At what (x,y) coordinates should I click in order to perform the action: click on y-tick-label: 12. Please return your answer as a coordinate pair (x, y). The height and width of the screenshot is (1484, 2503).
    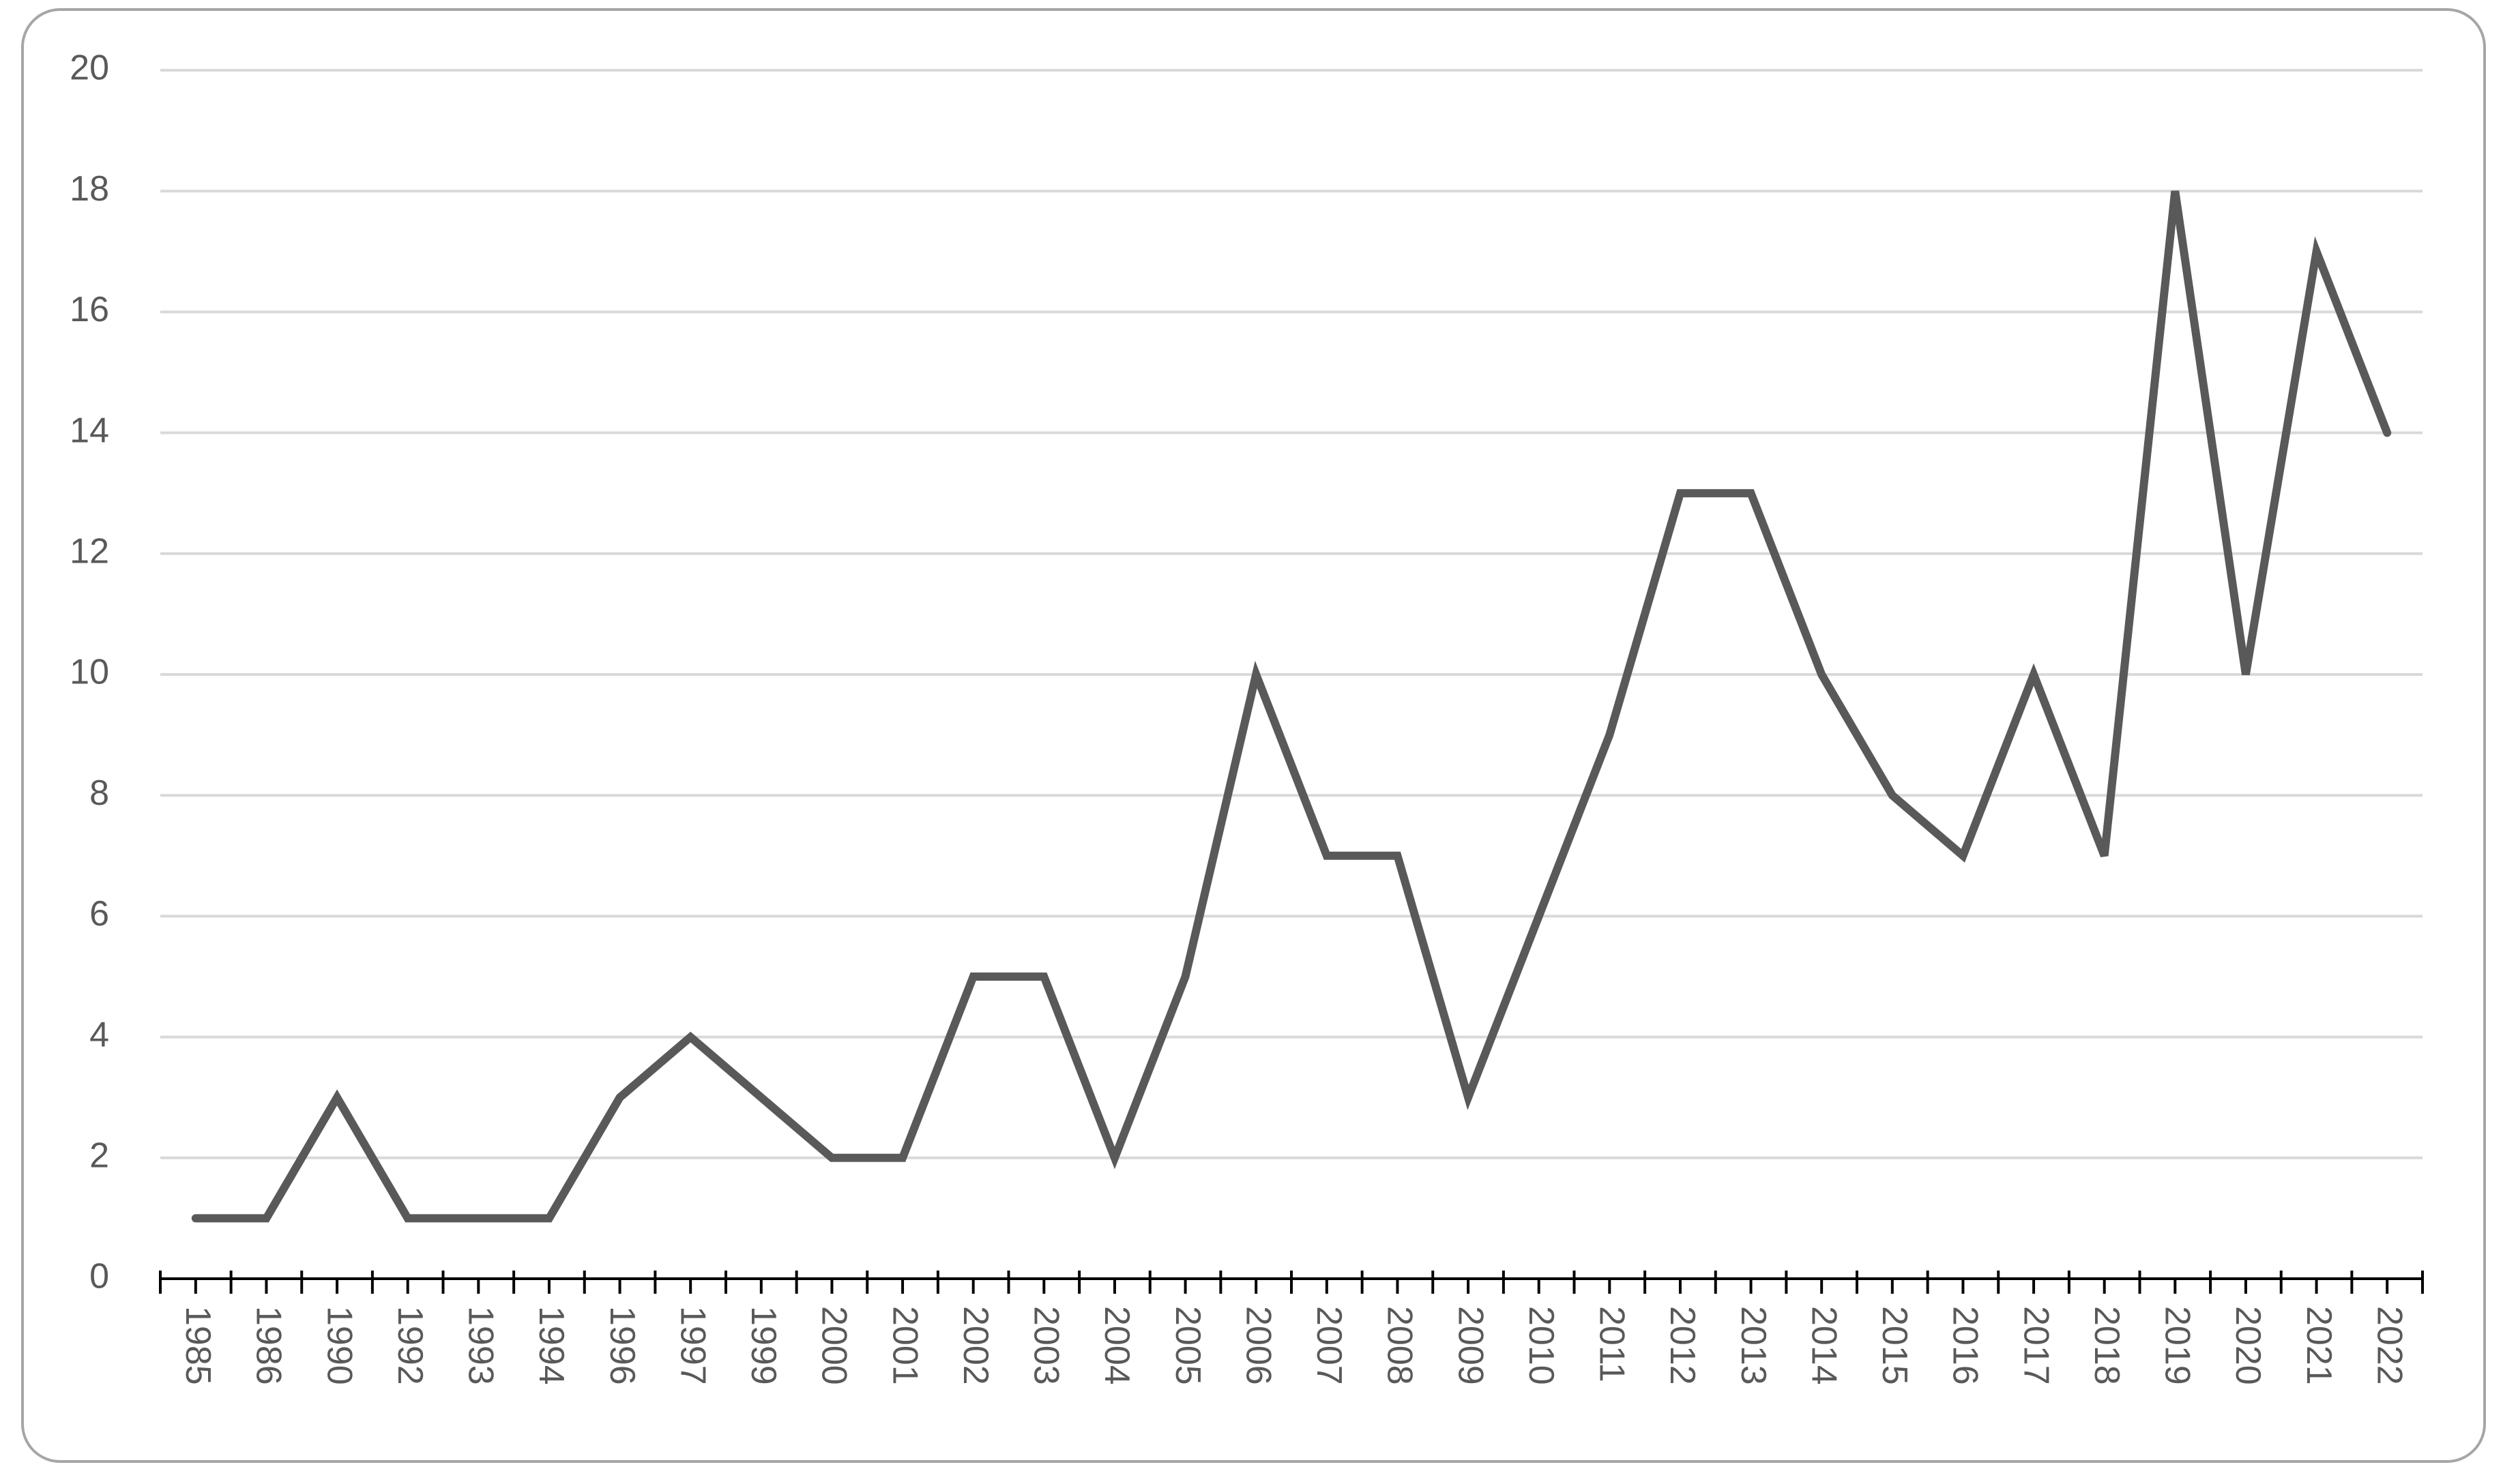
    Looking at the image, I should click on (90, 552).